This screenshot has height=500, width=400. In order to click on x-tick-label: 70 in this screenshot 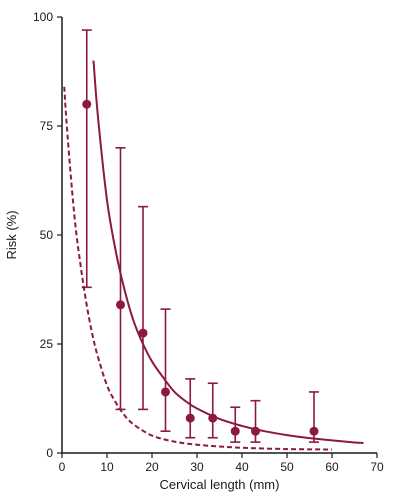, I will do `click(377, 467)`.